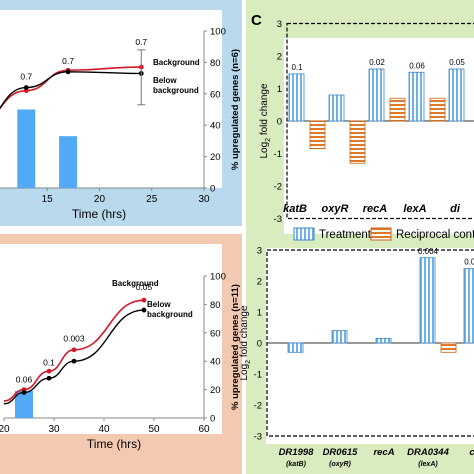 The height and width of the screenshot is (474, 474). Describe the element at coordinates (54, 429) in the screenshot. I see `x-tick-label: 30` at that location.